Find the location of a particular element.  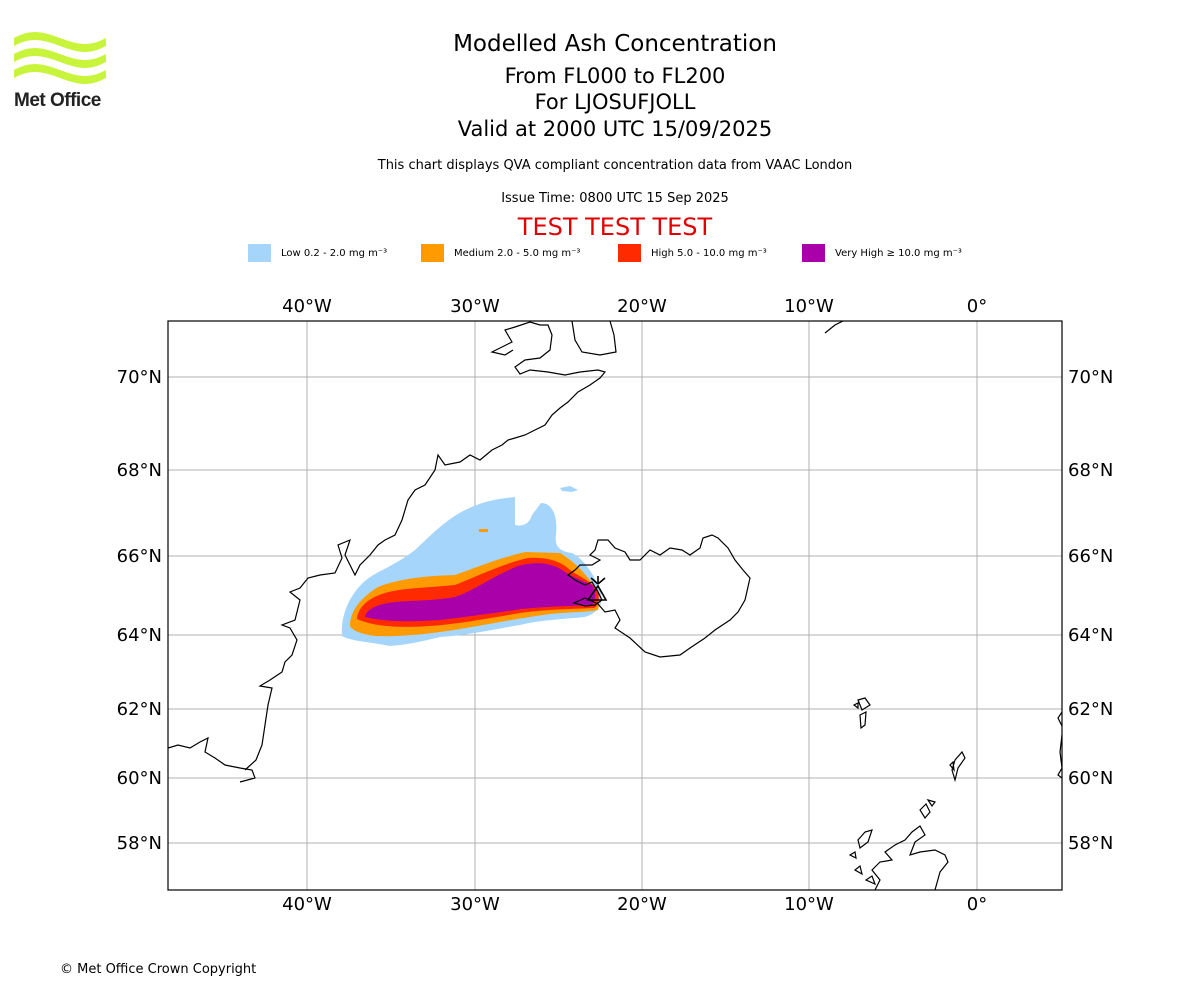

ash-low-speck is located at coordinates (569, 489).